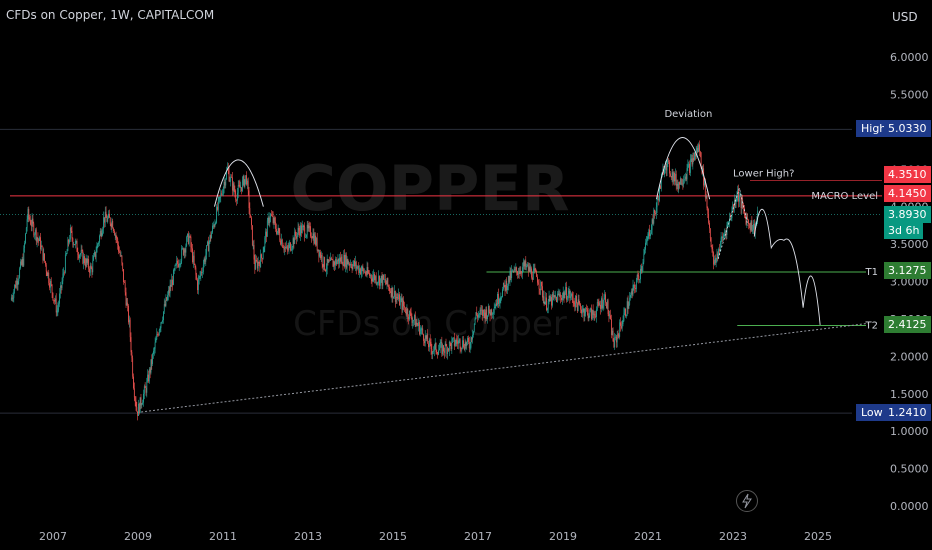 This screenshot has height=550, width=932. Describe the element at coordinates (787, 267) in the screenshot. I see `projected-path` at that location.